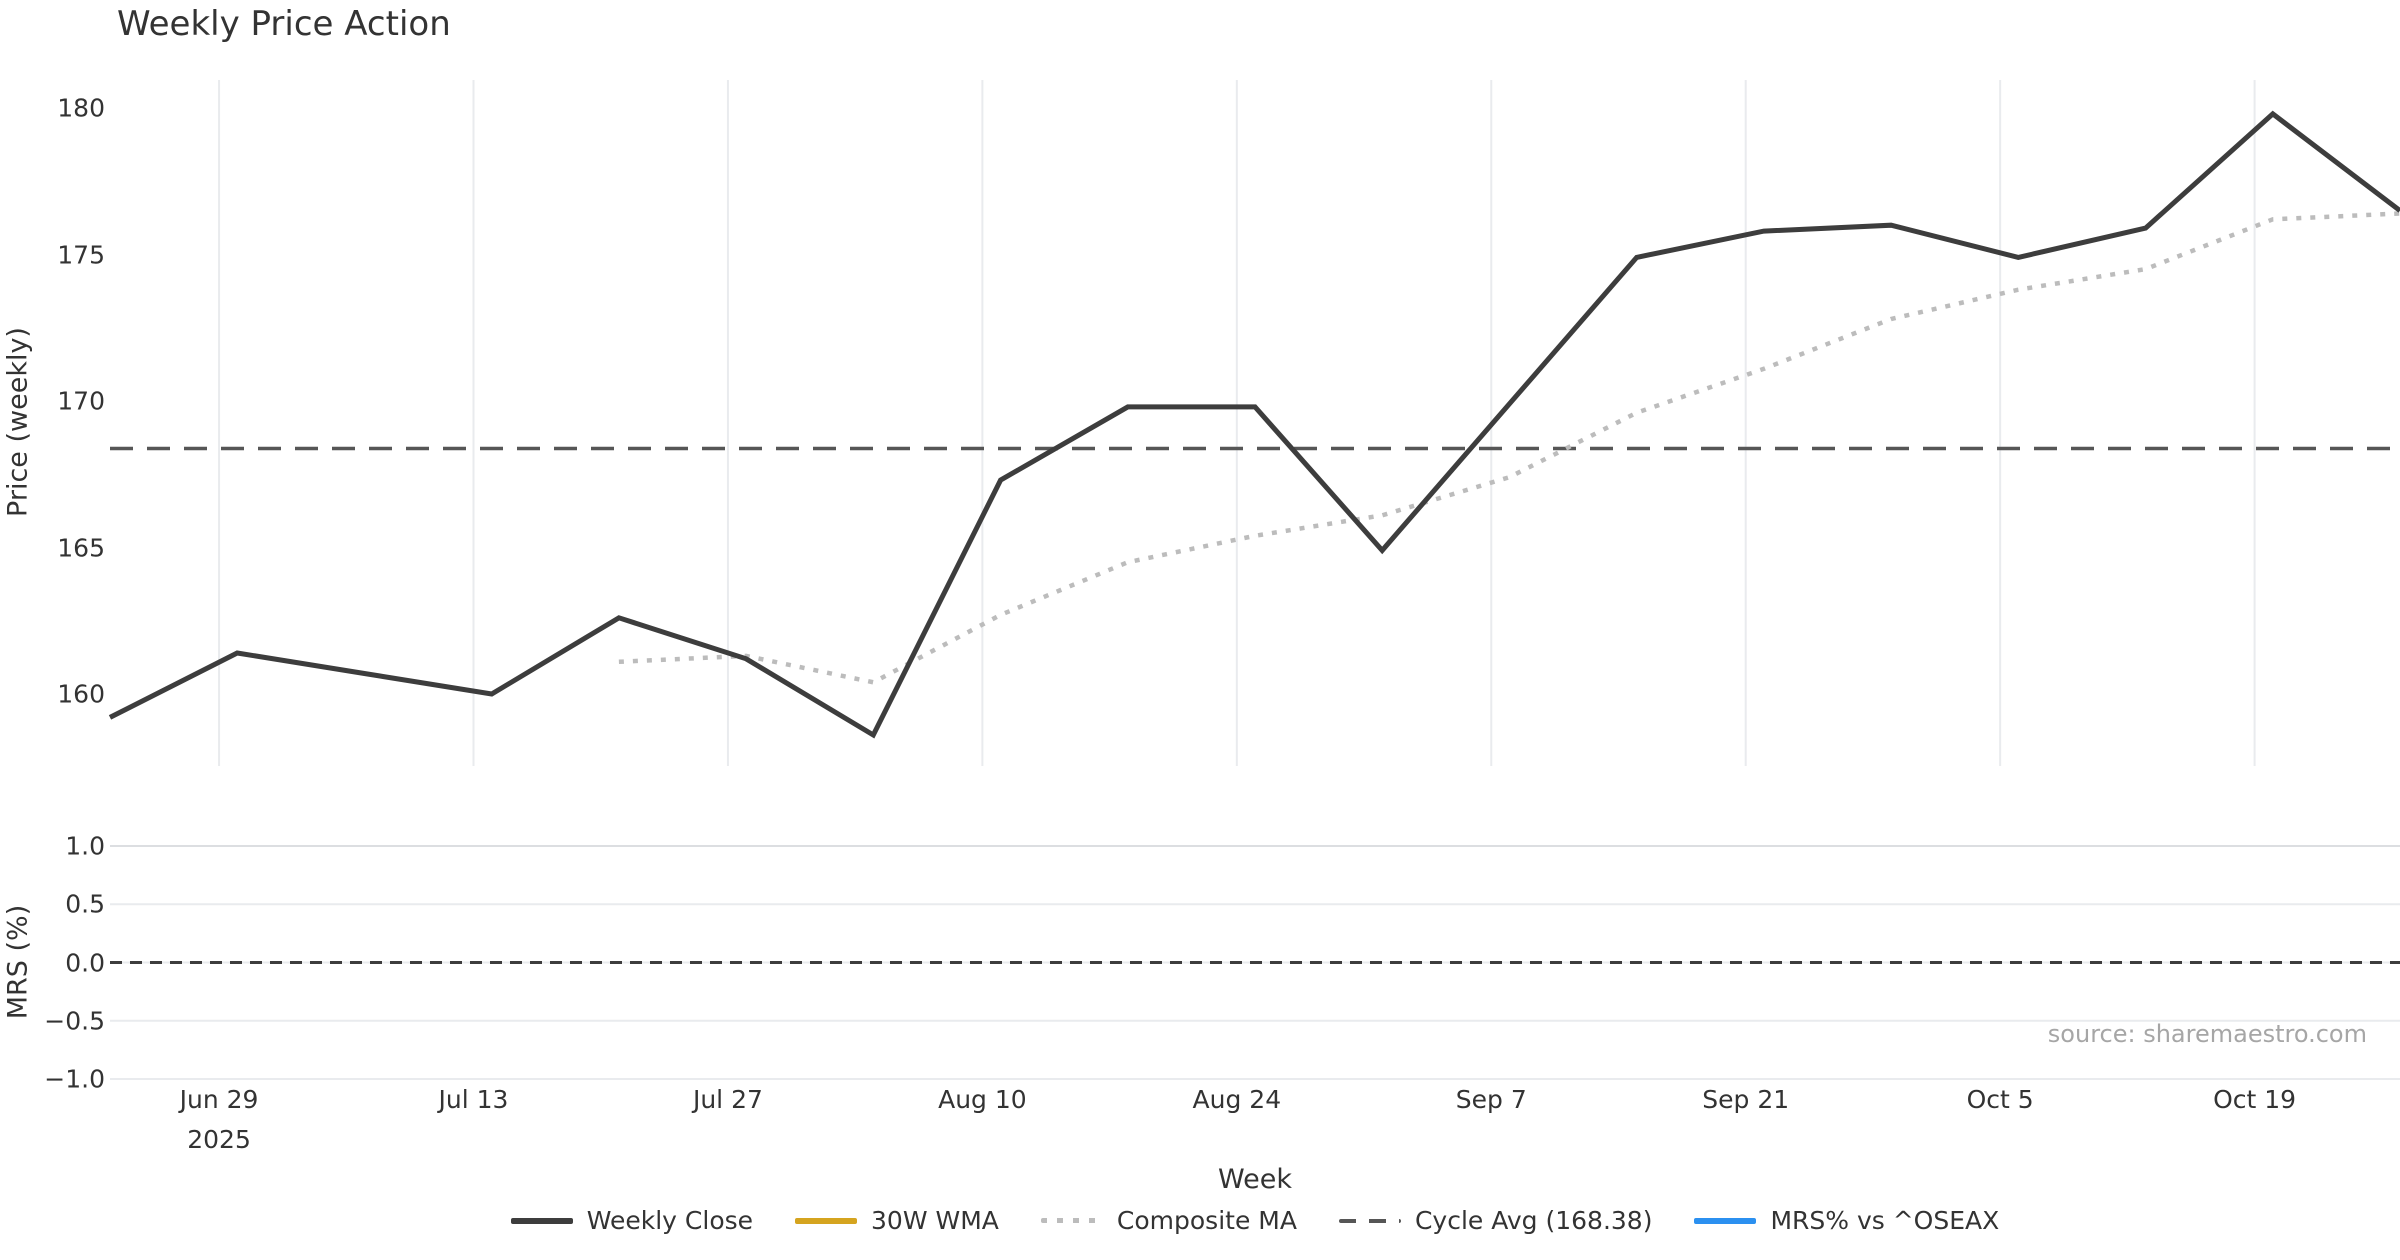  Describe the element at coordinates (74, 1079) in the screenshot. I see `mrs-tick-label: −1.0` at that location.